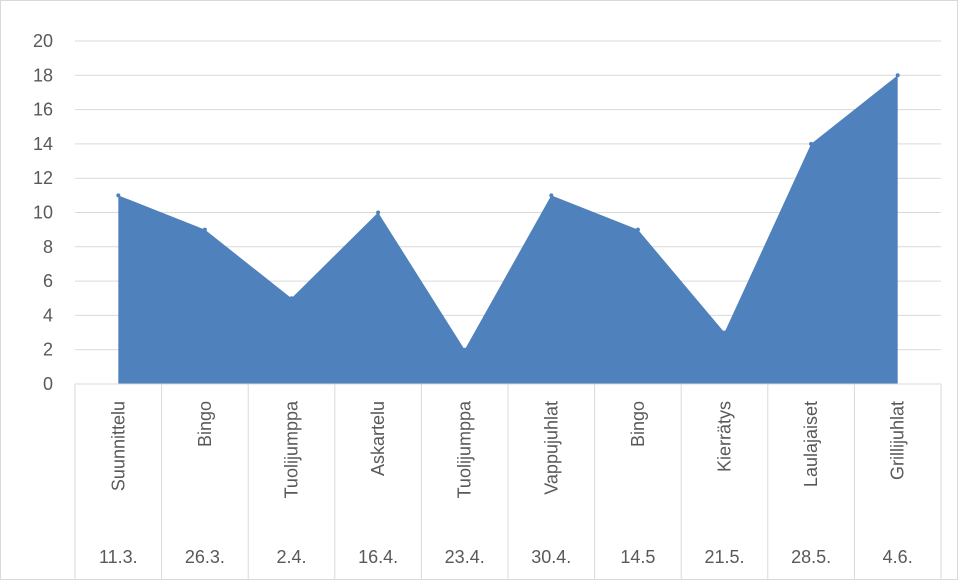  What do you see at coordinates (551, 557) in the screenshot?
I see `x-date-label: 30.4.` at bounding box center [551, 557].